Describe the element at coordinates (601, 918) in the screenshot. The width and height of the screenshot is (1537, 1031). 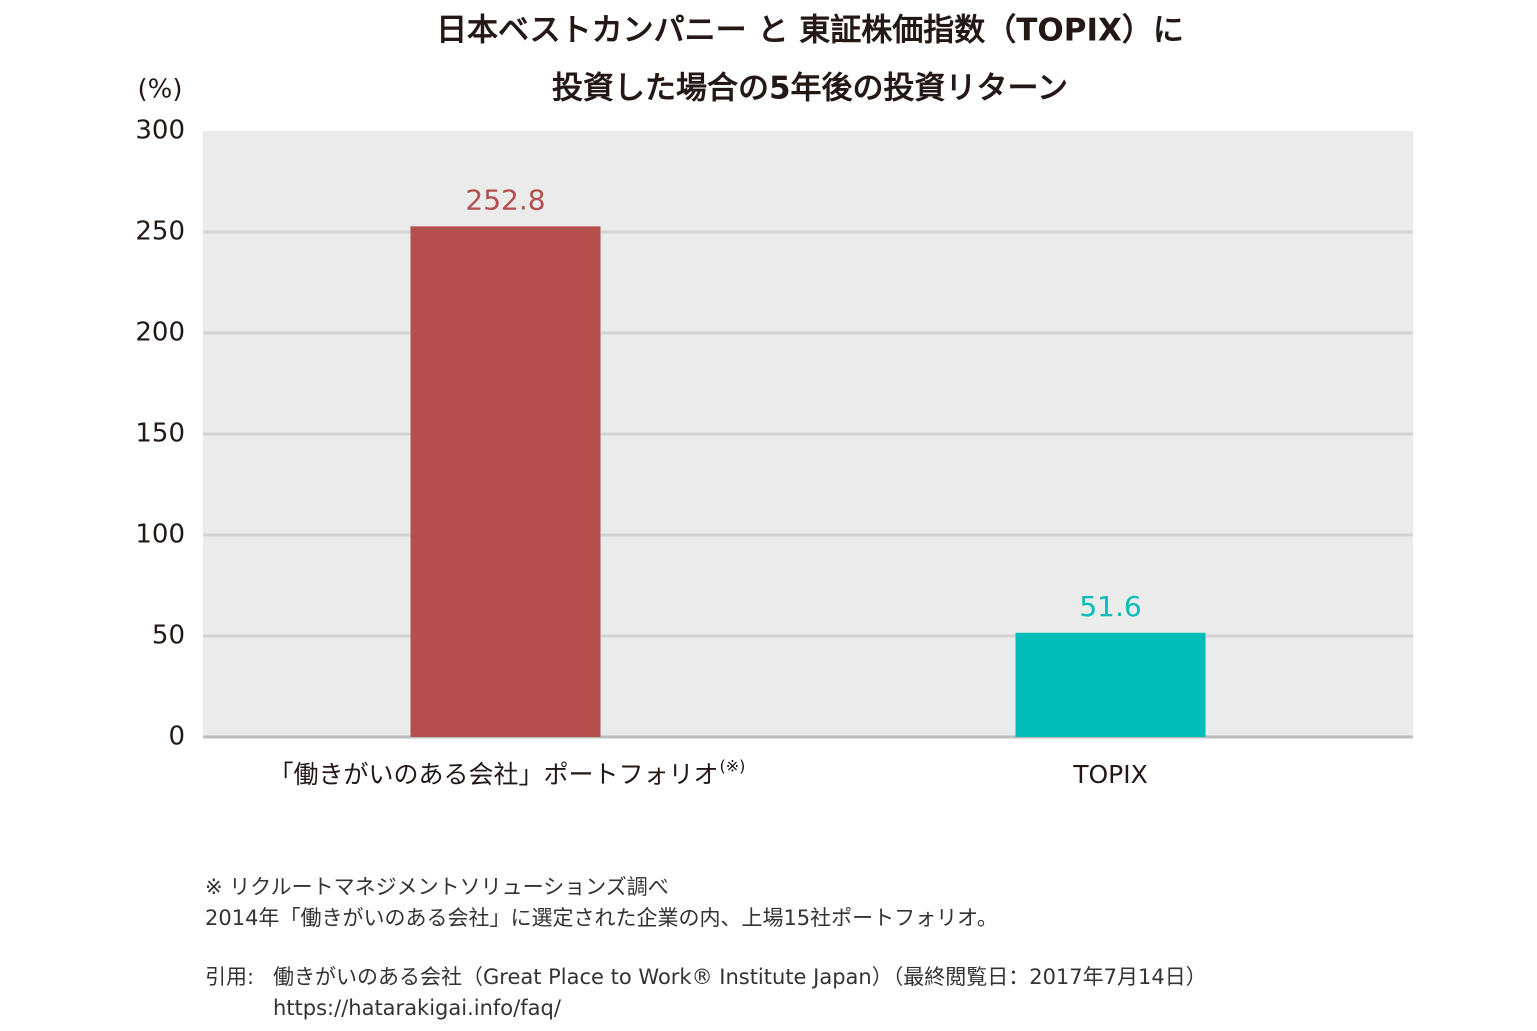
I see `footnote: 2014年「働きがいのある会社」に選定された企業の内、上場15社ポートフォリオ。` at that location.